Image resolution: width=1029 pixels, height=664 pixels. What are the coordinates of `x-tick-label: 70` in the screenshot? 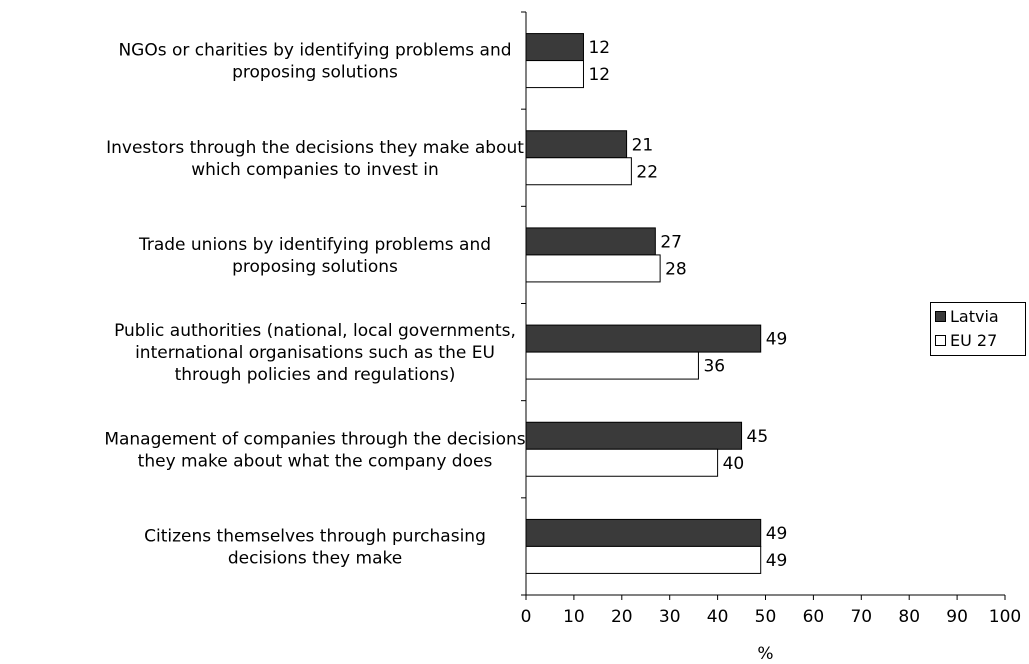 It's located at (861, 617).